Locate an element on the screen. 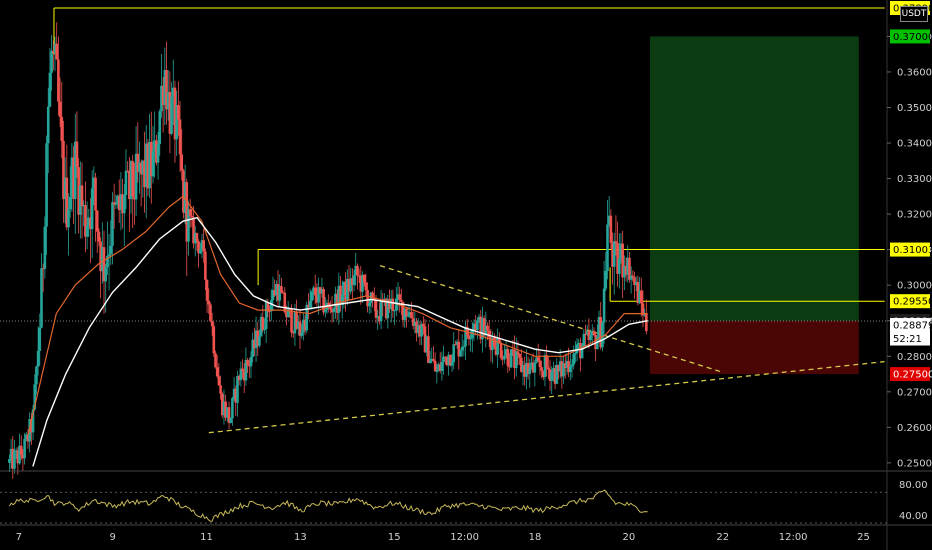 The height and width of the screenshot is (550, 932). stop-loss-zone is located at coordinates (754, 347).